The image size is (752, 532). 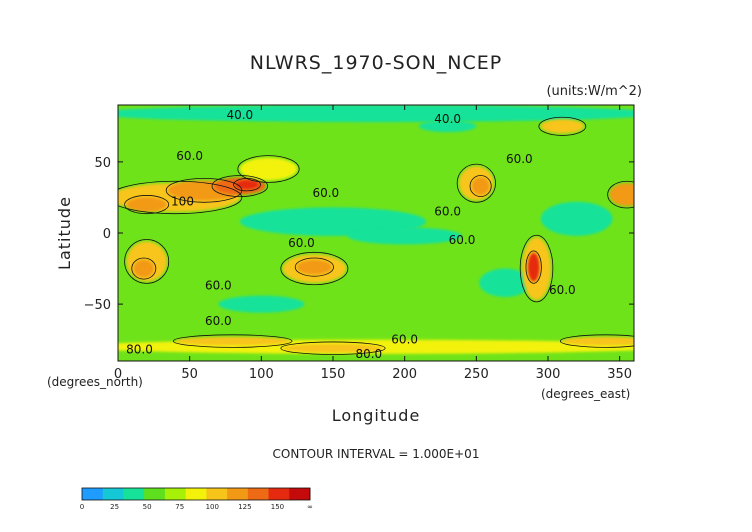 I want to click on colorbar-tick-0: 0, so click(x=82, y=507).